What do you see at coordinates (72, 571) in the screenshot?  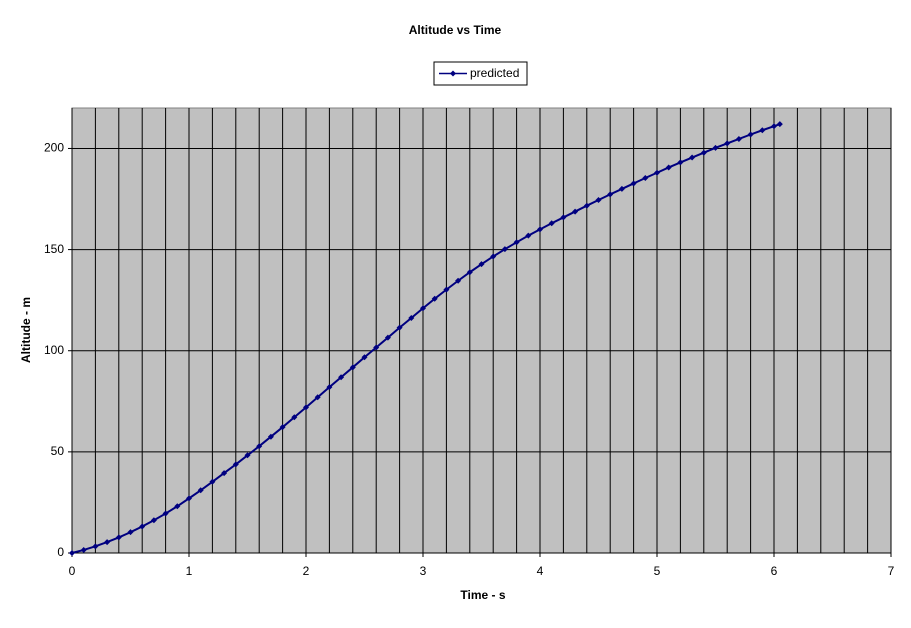 I see `x-tick-label: 0` at bounding box center [72, 571].